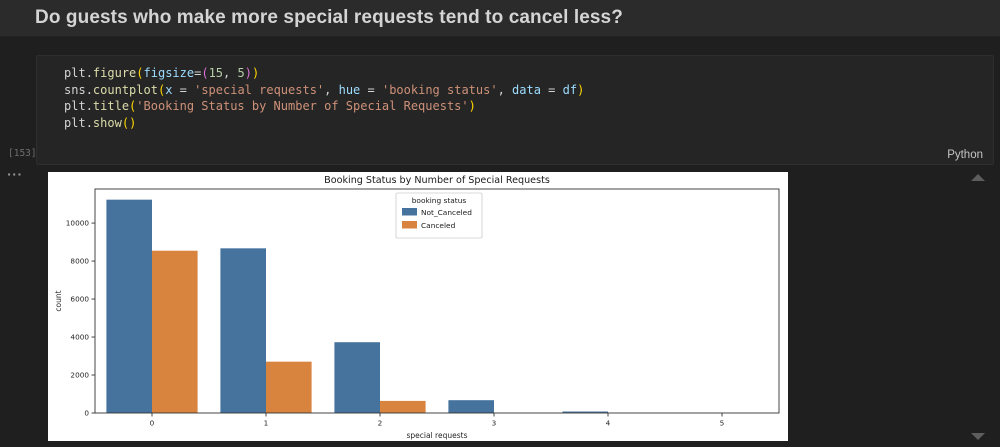 The image size is (1000, 447). What do you see at coordinates (58, 300) in the screenshot?
I see `y-axis-label: count` at bounding box center [58, 300].